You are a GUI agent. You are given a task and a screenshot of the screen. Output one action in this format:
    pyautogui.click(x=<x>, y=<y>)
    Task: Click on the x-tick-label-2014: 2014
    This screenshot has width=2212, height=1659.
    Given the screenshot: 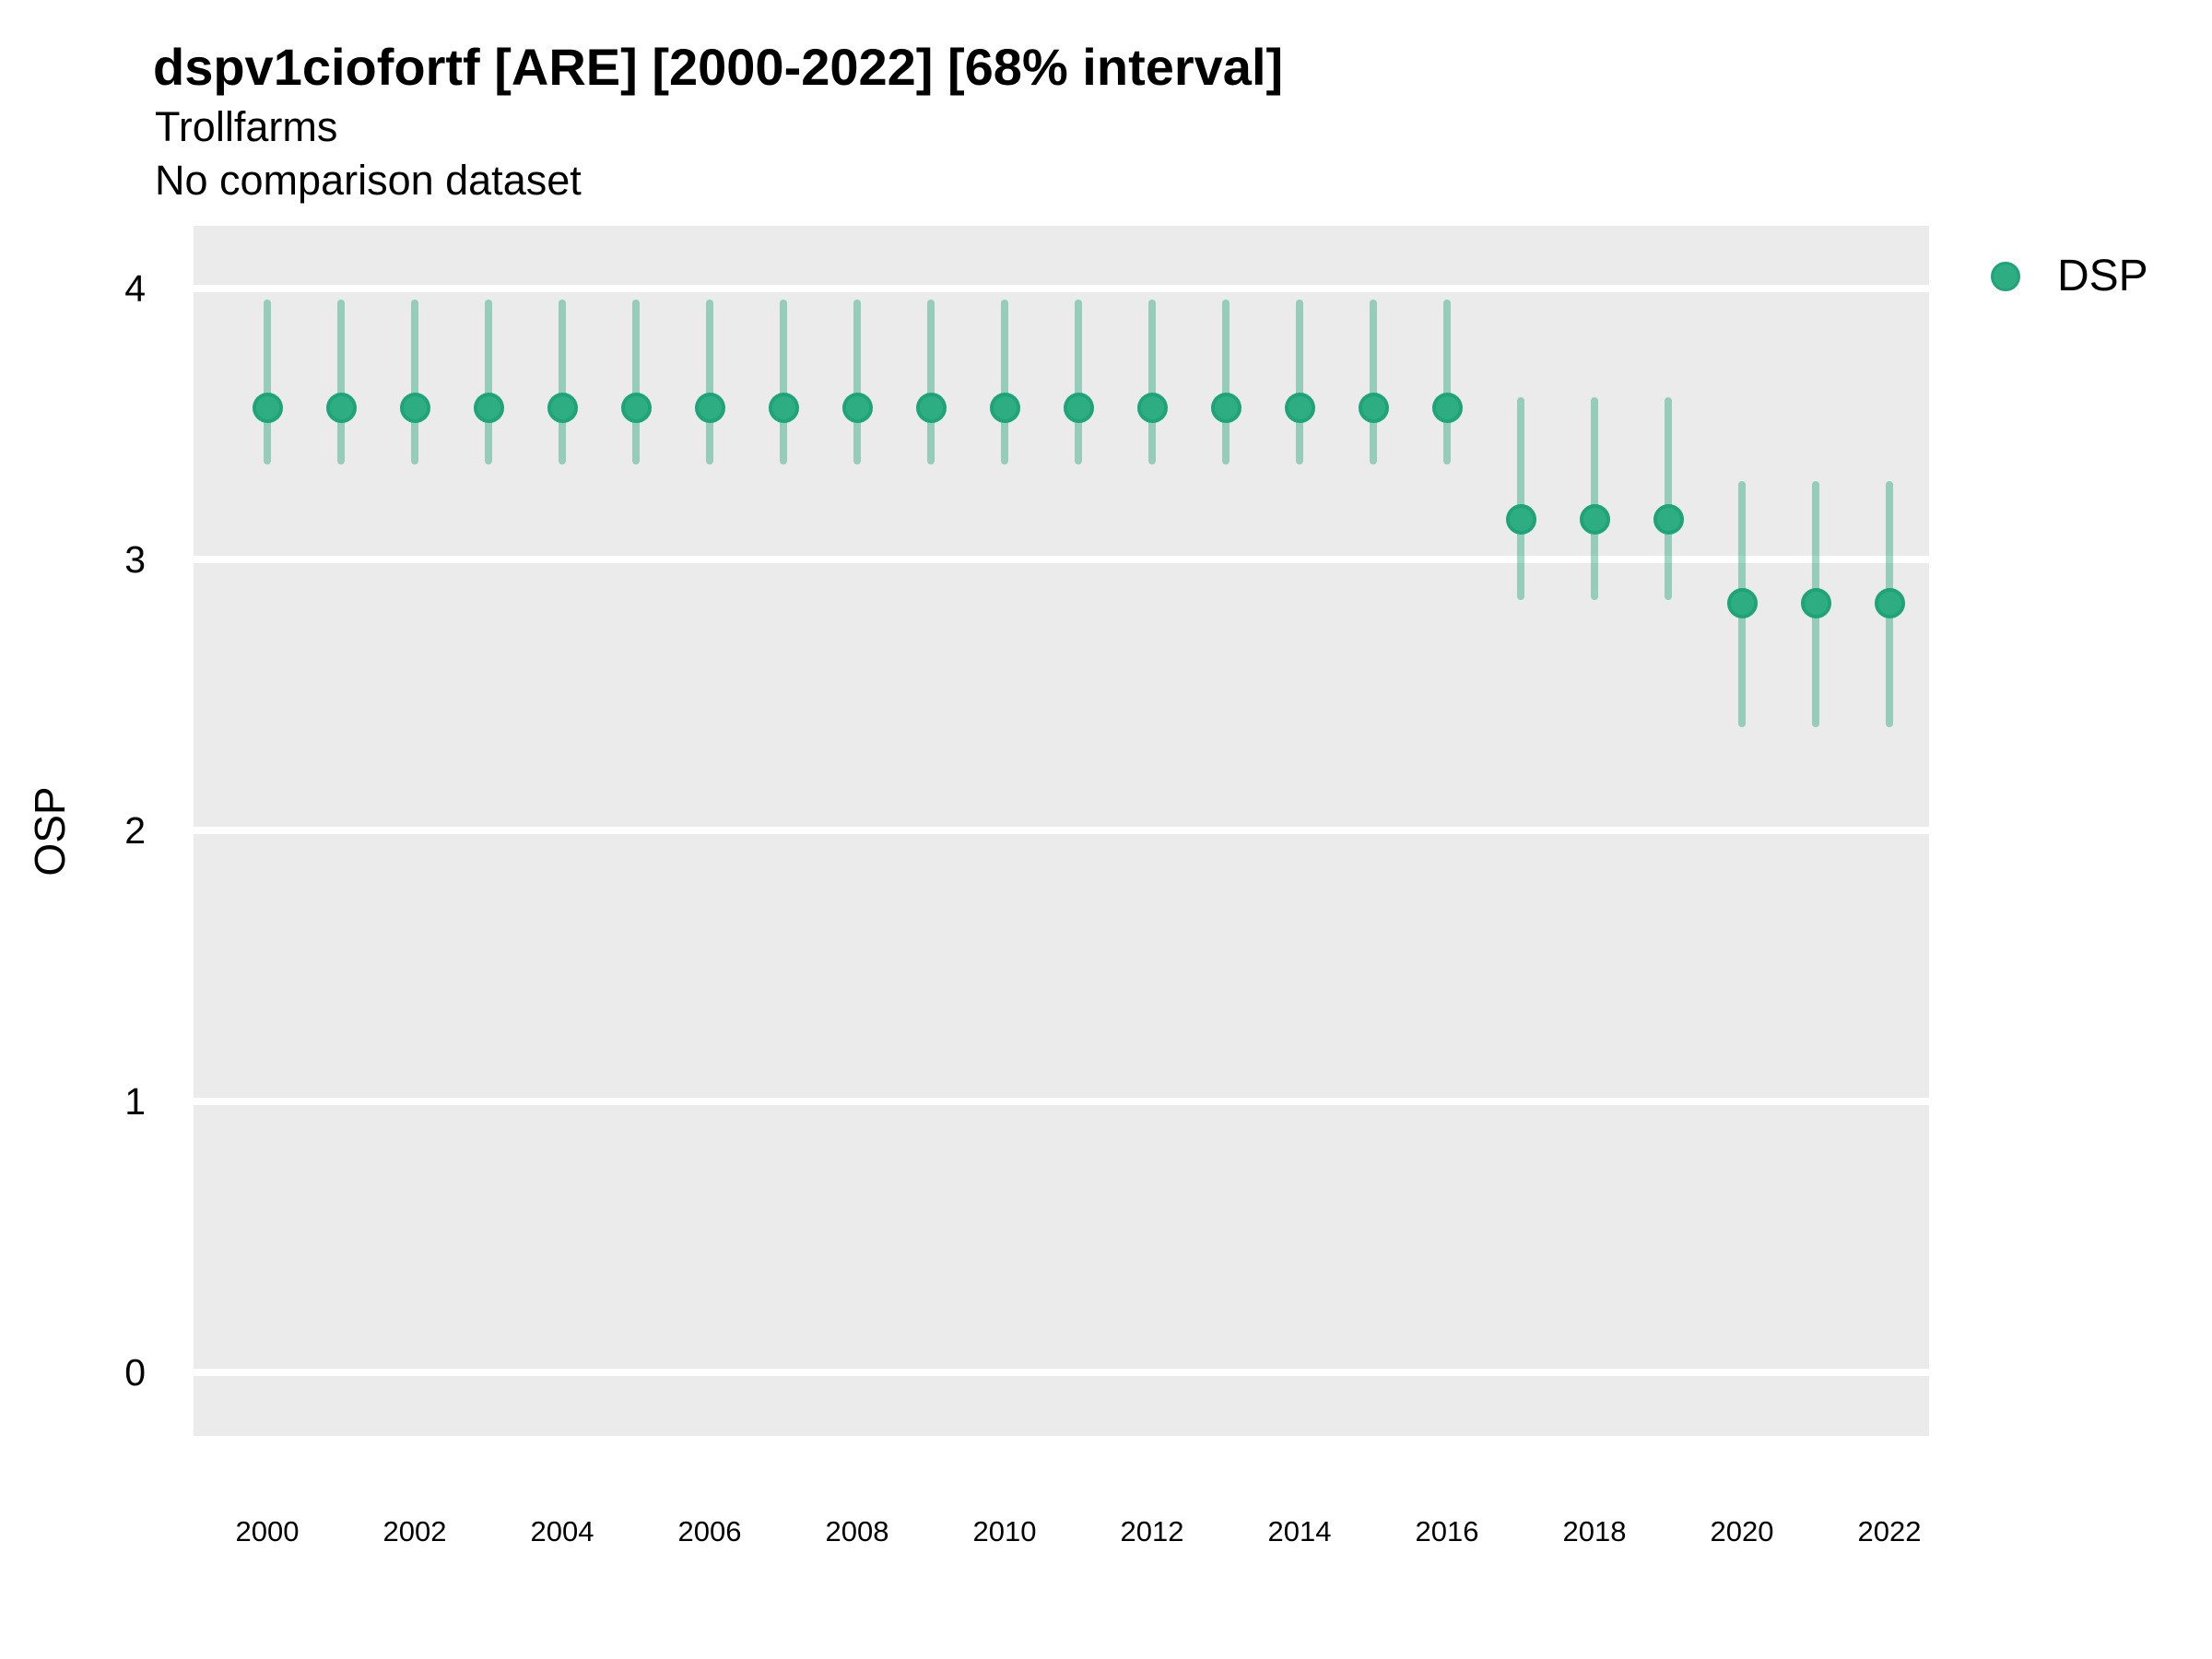 What is the action you would take?
    pyautogui.click(x=1299, y=1531)
    